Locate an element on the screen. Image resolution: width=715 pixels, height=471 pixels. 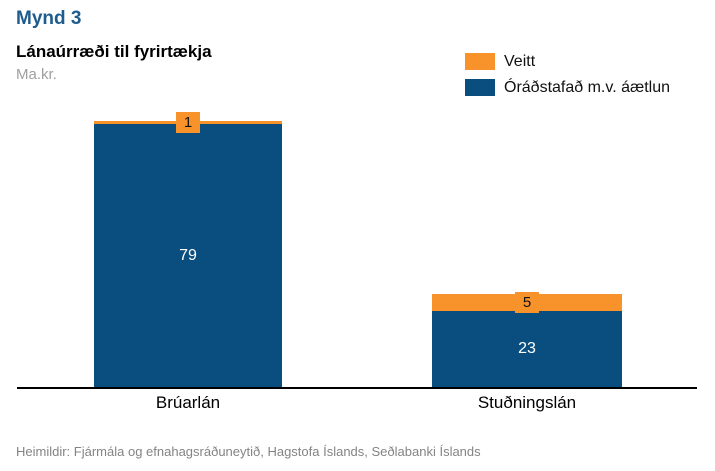
legend-label-veitt: Veitt is located at coordinates (520, 61).